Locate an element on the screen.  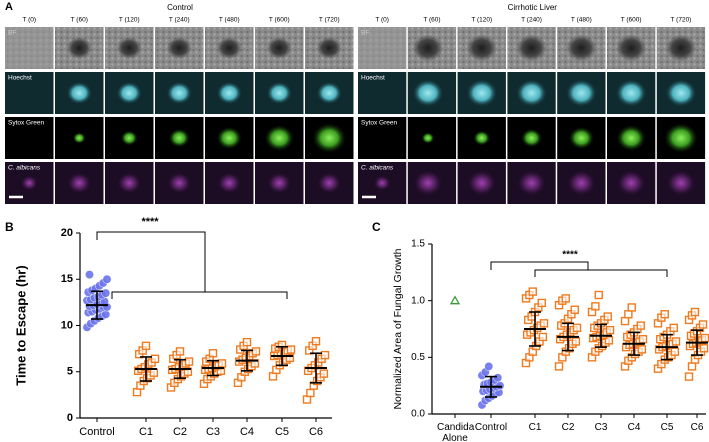
x-tick-label: C4 is located at coordinates (634, 427).